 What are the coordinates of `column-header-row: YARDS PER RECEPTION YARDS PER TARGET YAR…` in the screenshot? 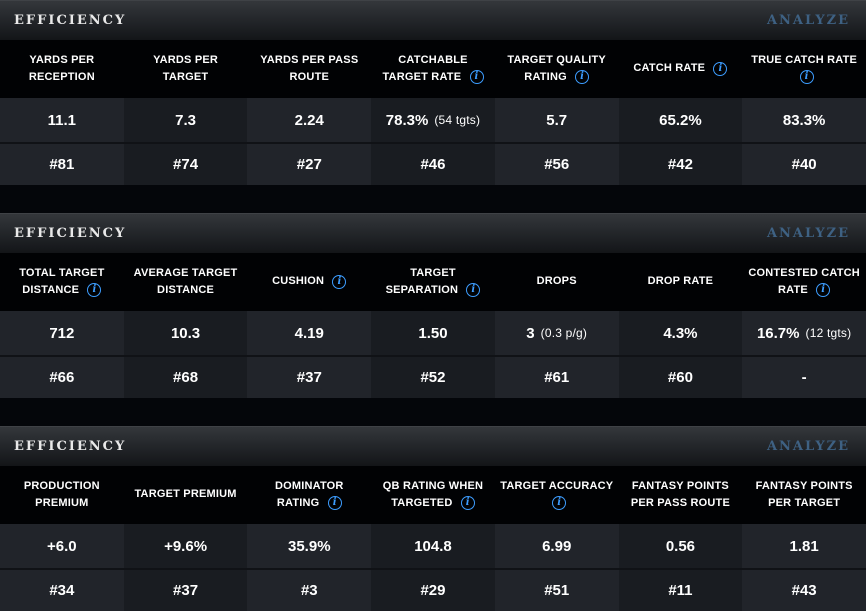 It's located at (433, 69).